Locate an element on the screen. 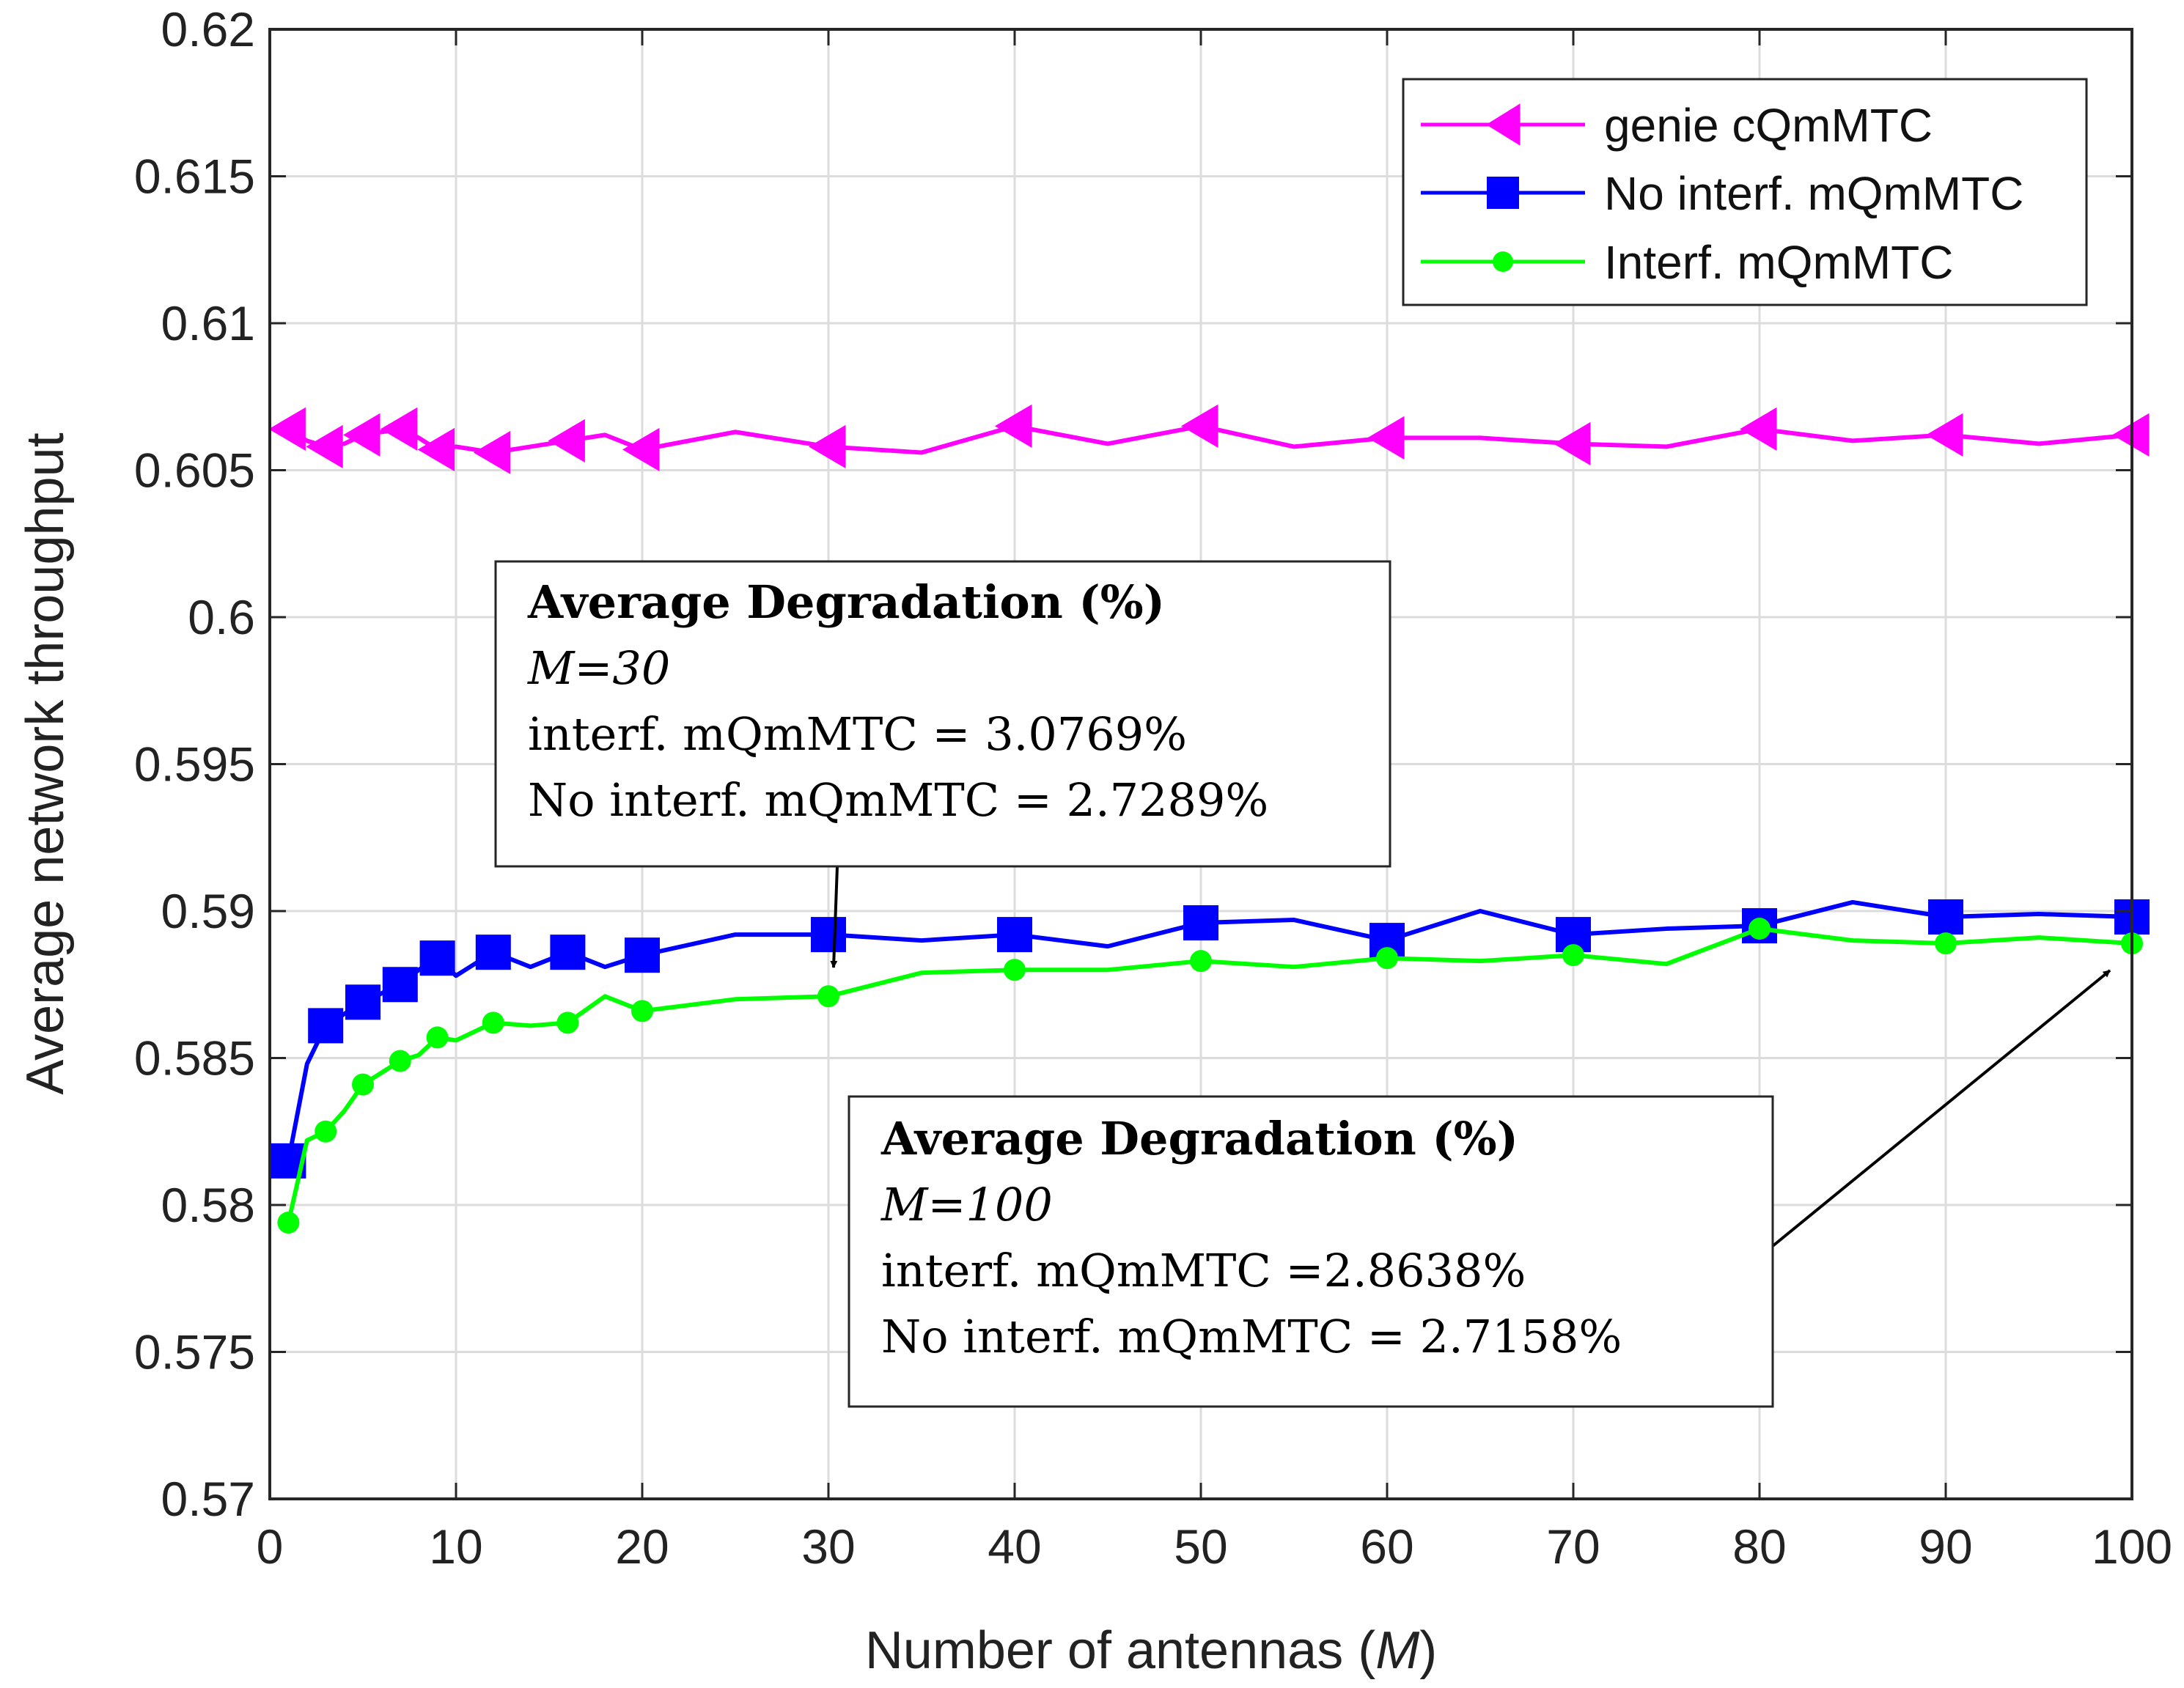  annotation-m100-line2: No interf. mQmMTC = 2.7158% is located at coordinates (1251, 1337).